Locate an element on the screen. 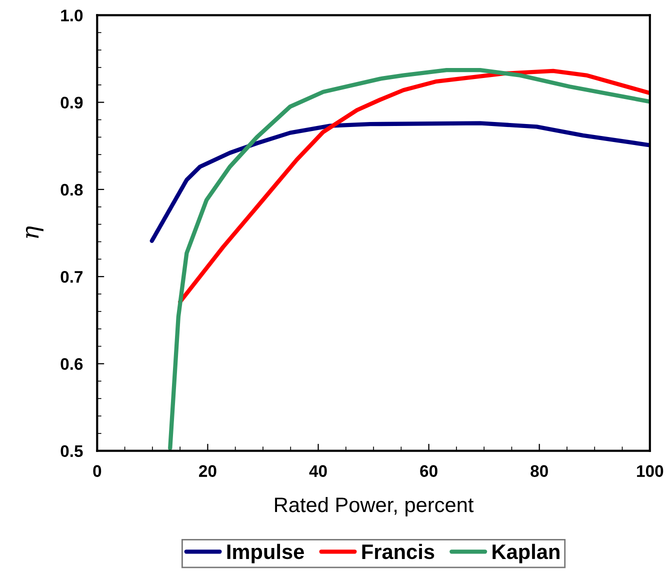 The image size is (670, 584). y-tick-label: 0.6 is located at coordinates (71, 364).